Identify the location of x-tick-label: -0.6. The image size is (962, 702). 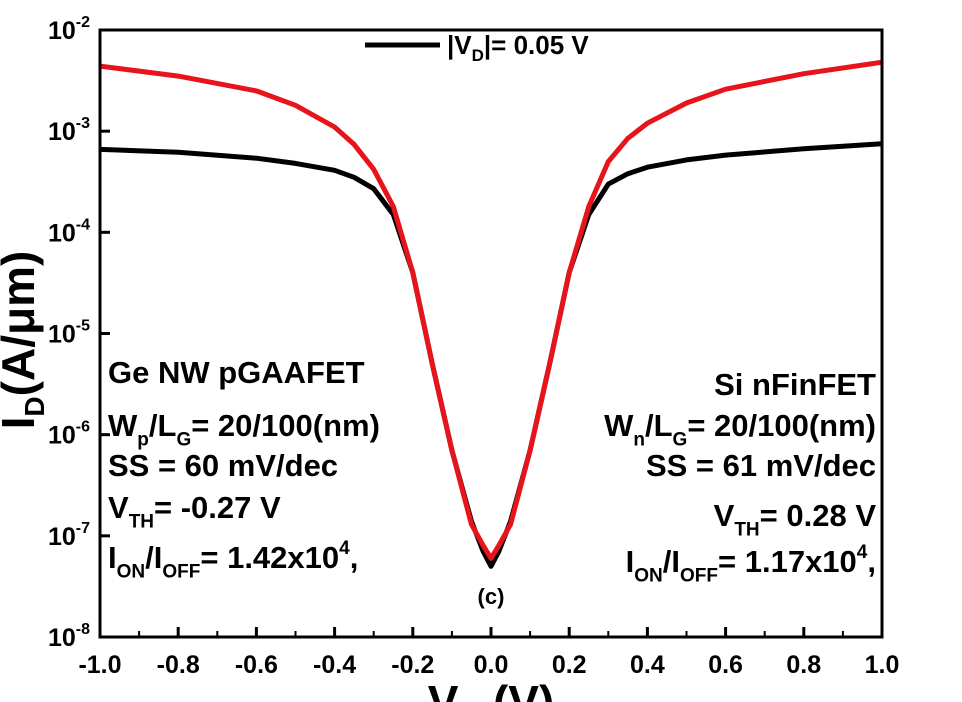
(256, 665).